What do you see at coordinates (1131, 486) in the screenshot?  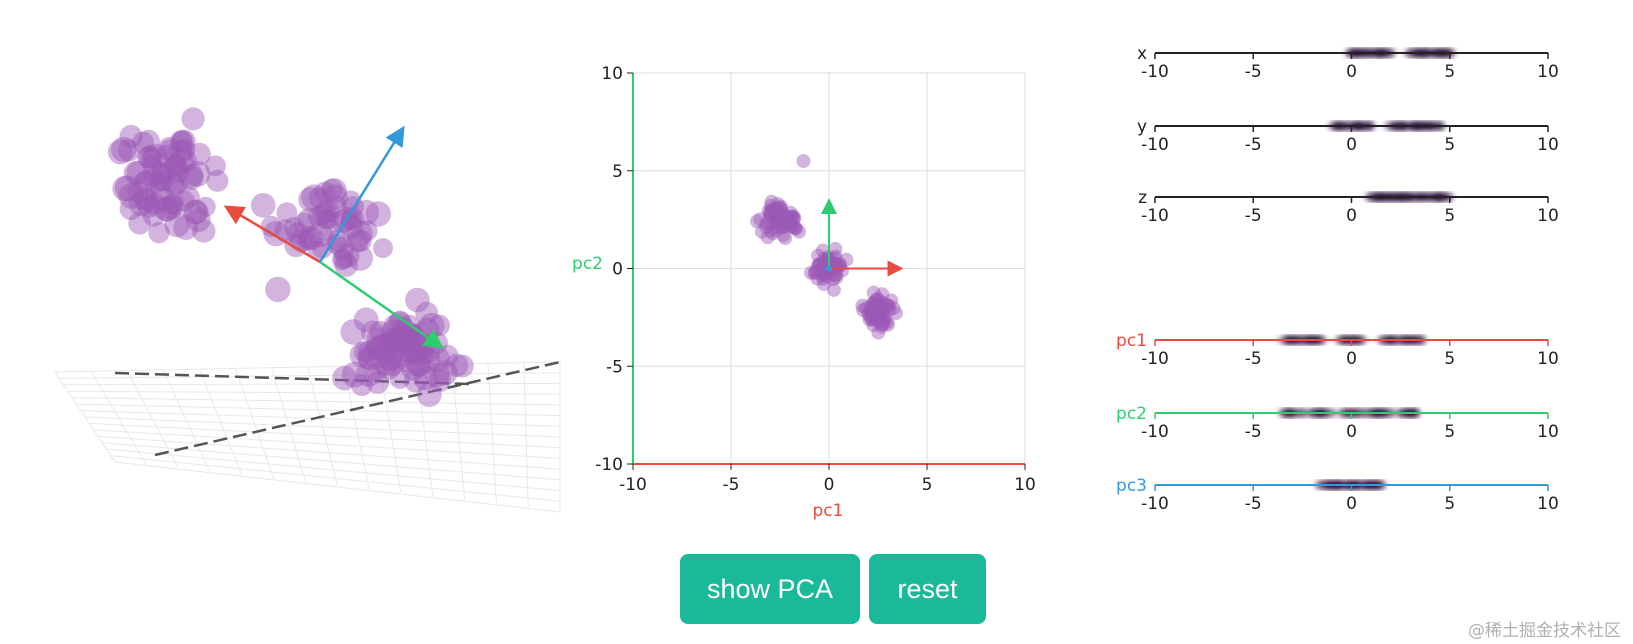 I see `axis-name-label: pc3` at bounding box center [1131, 486].